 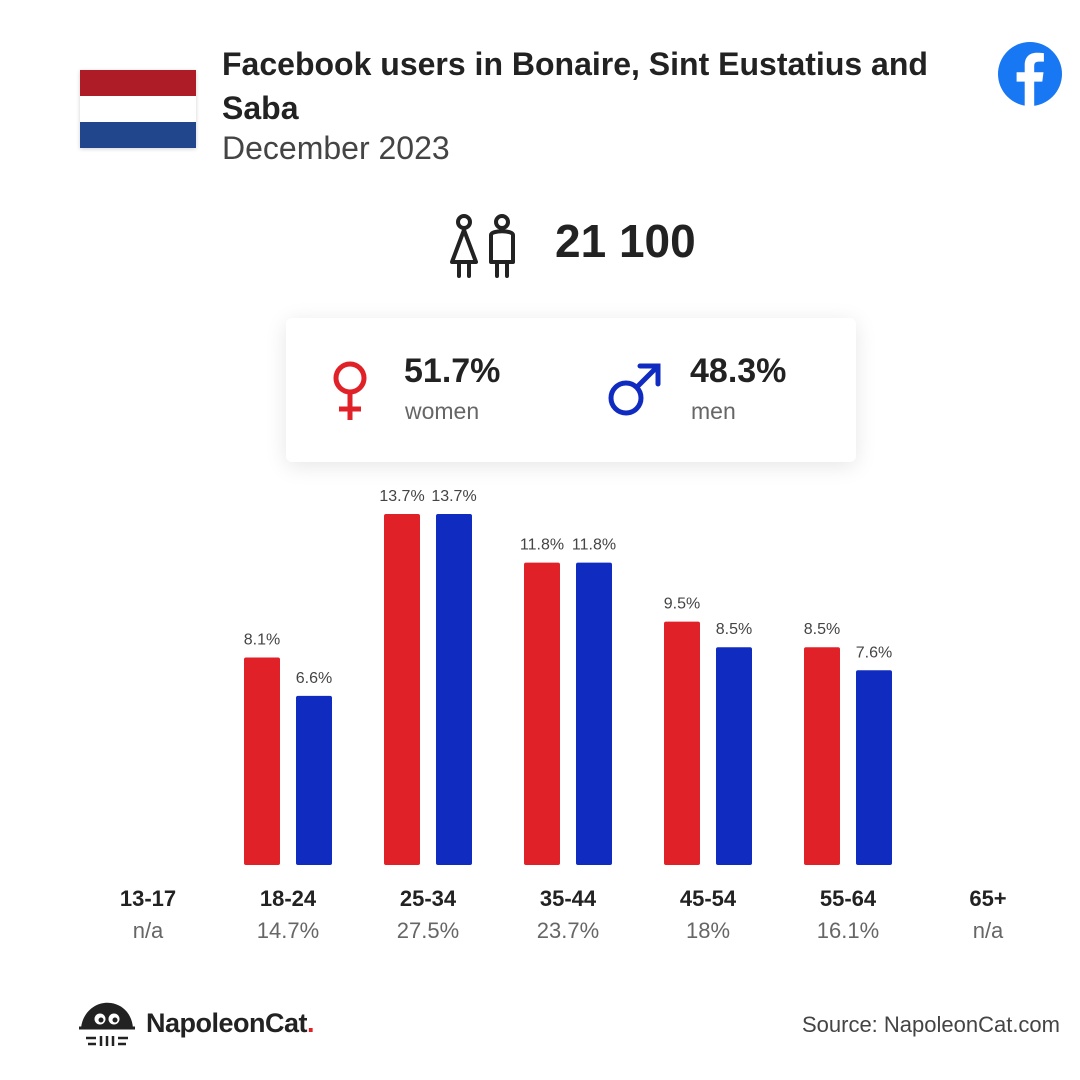 I want to click on male-icon, so click(x=634, y=389).